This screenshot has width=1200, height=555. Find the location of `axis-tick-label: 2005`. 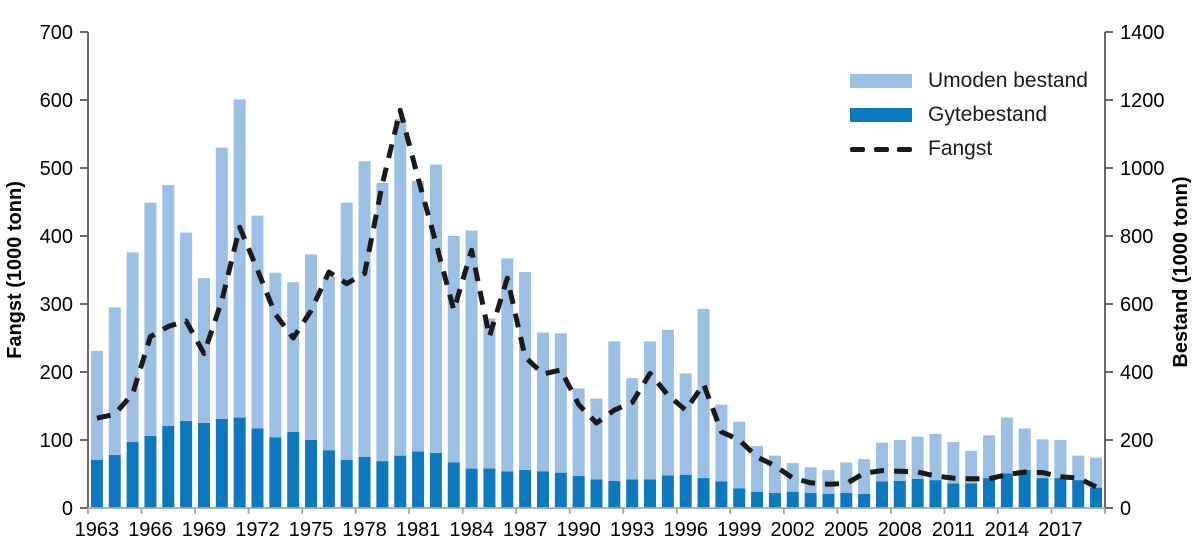

axis-tick-label: 2005 is located at coordinates (846, 530).